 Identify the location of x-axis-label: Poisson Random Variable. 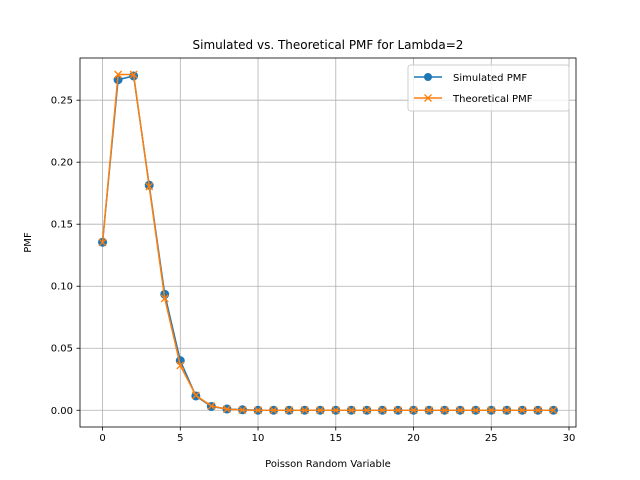
(328, 464).